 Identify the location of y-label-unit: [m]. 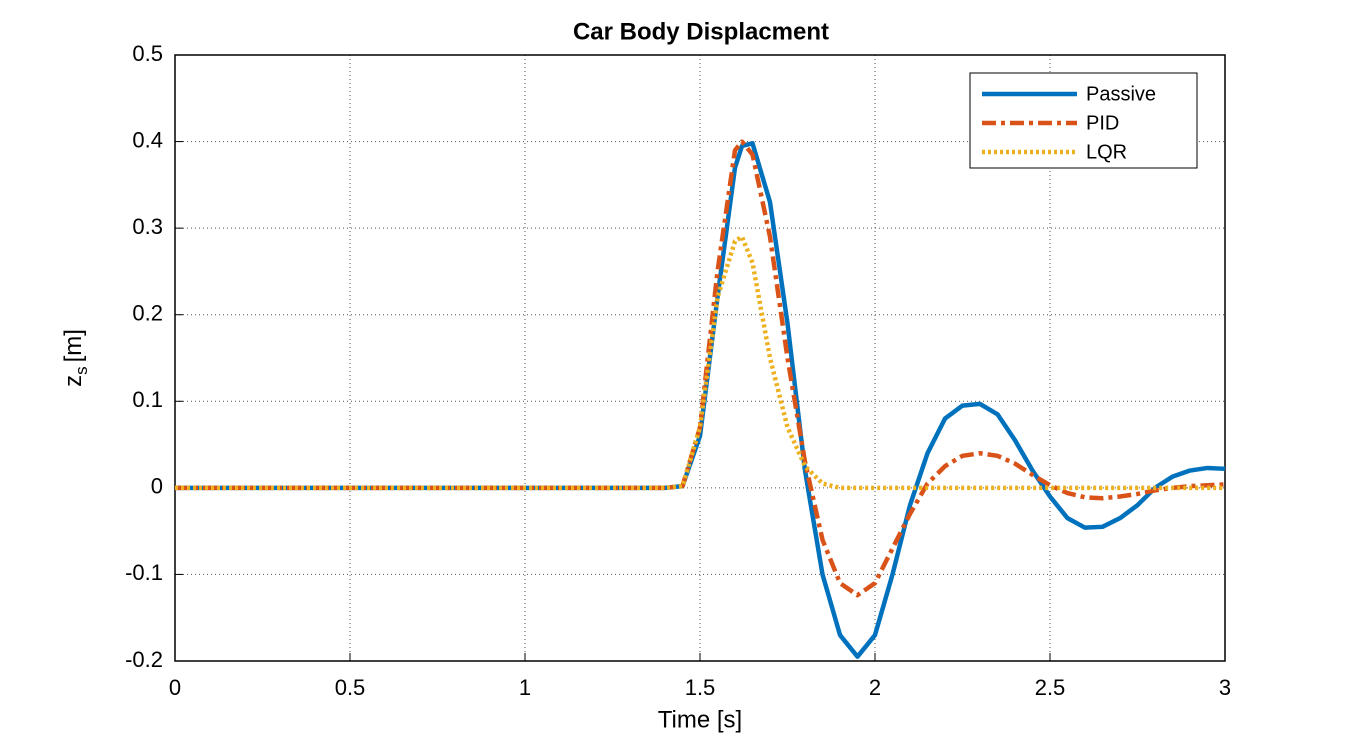
(73, 345).